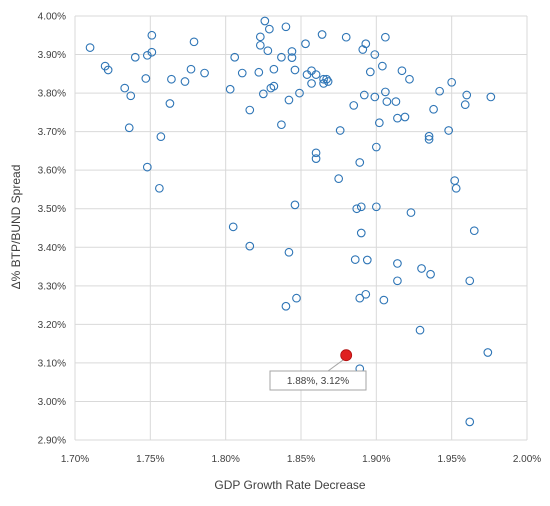 This screenshot has width=550, height=506. What do you see at coordinates (451, 459) in the screenshot?
I see `x-tick-label: 1.95%` at bounding box center [451, 459].